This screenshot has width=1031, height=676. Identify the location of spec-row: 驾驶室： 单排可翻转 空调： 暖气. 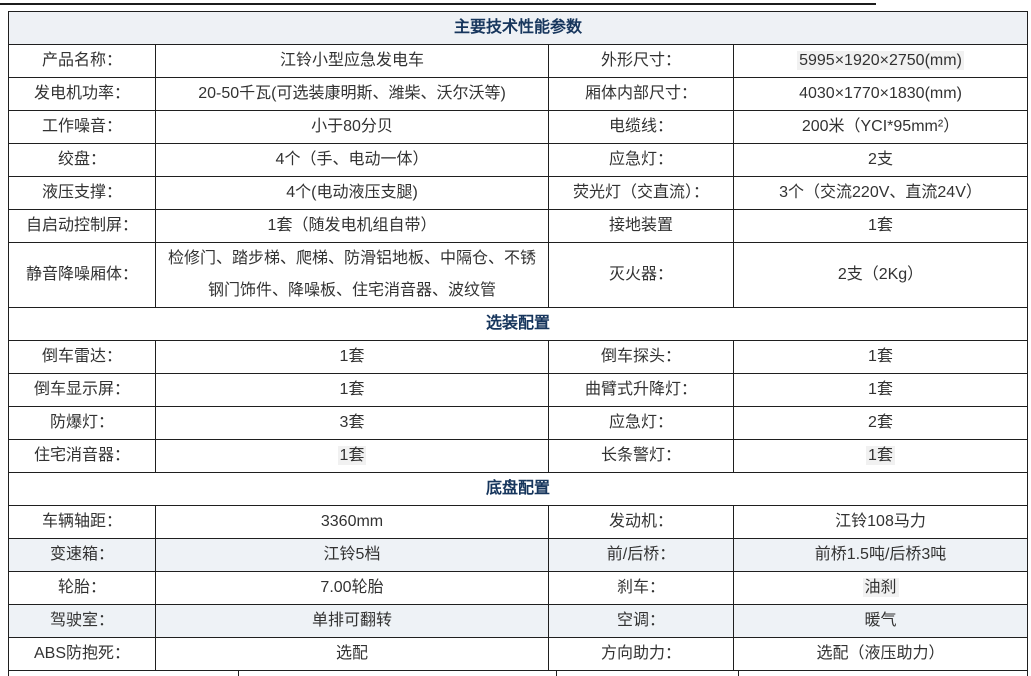
(518, 621).